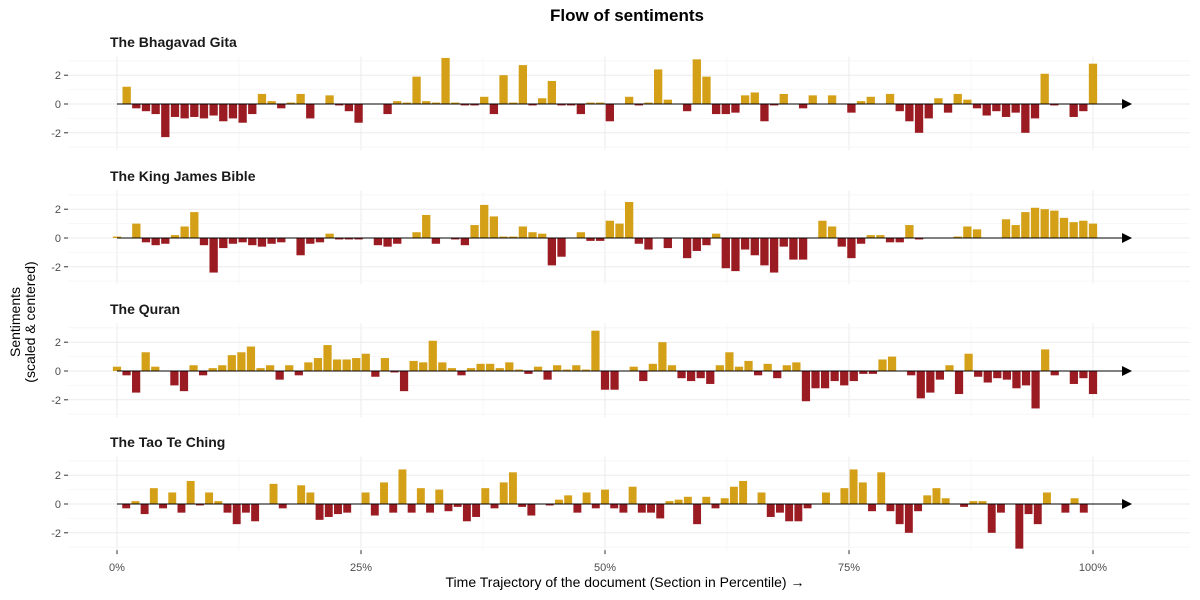 The height and width of the screenshot is (600, 1200). Describe the element at coordinates (627, 15) in the screenshot. I see `chart-title: Flow of sentiments` at that location.